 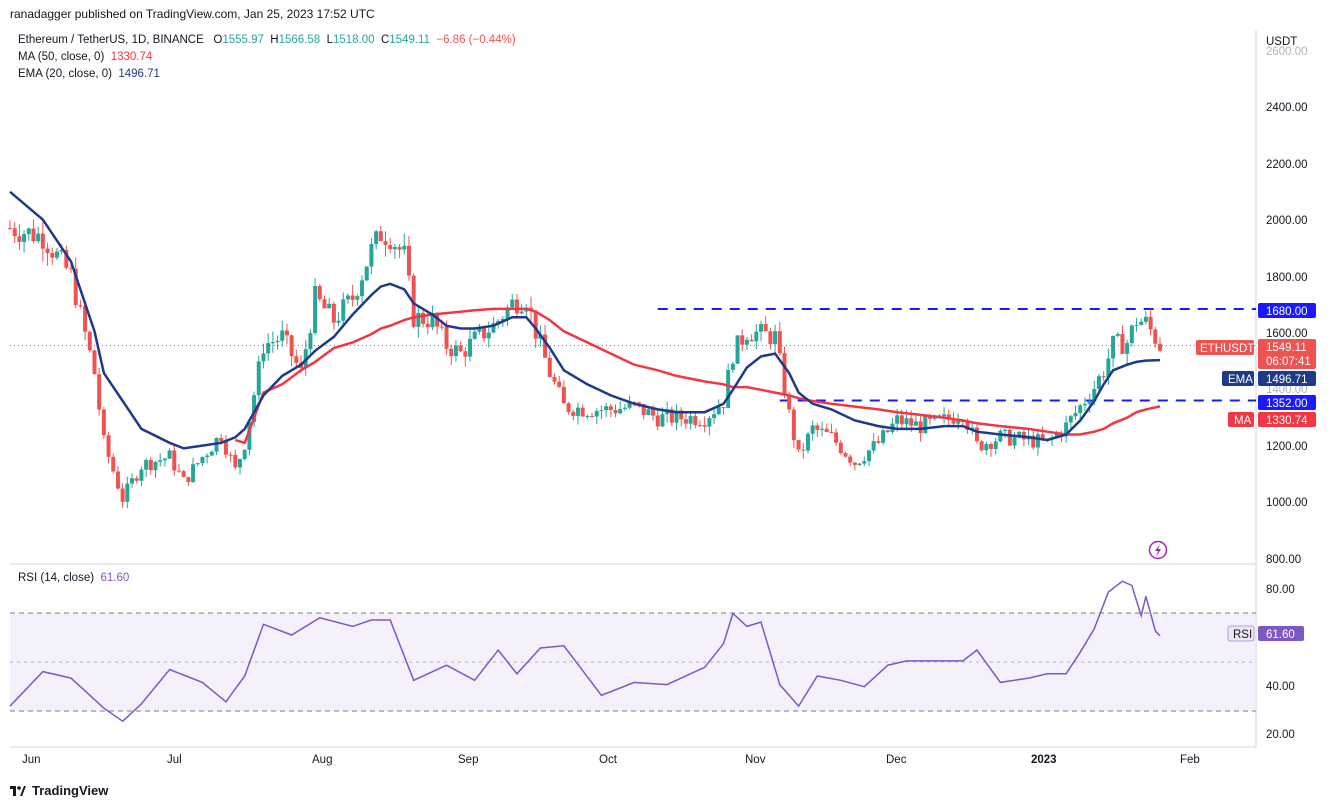 I want to click on brand-name: TradingView, so click(x=70, y=790).